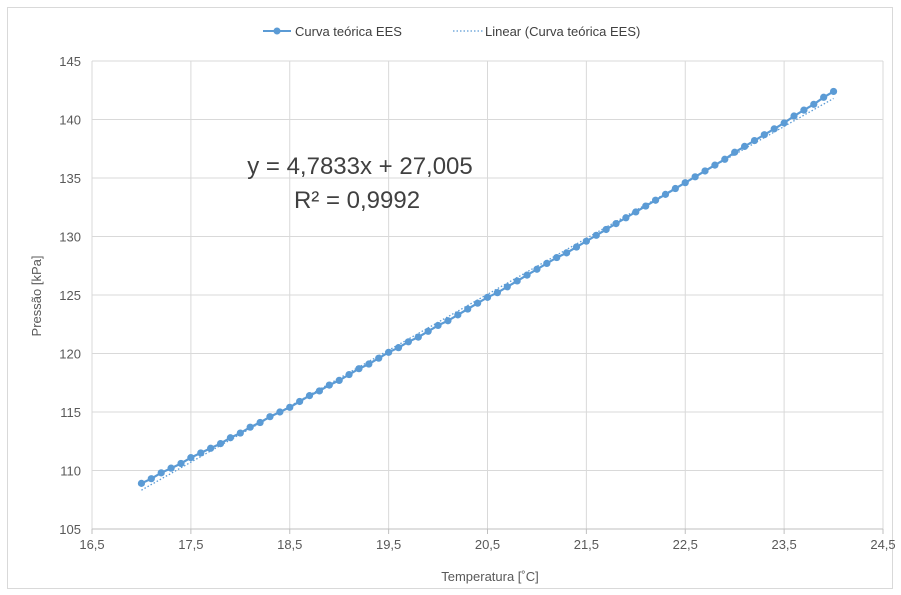  What do you see at coordinates (70, 178) in the screenshot?
I see `y-tick-label: 135` at bounding box center [70, 178].